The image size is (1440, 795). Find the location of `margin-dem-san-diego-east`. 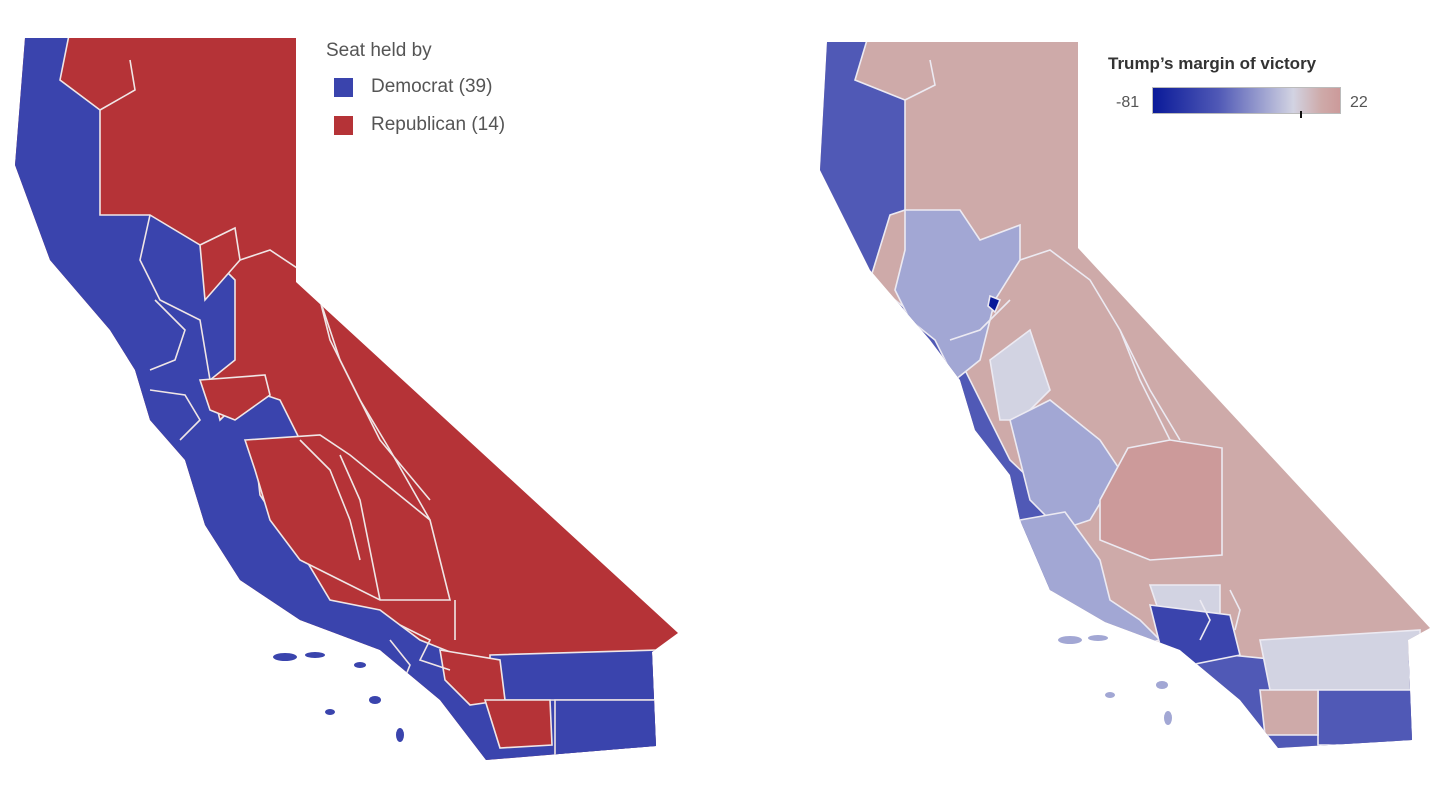

margin-dem-san-diego-east is located at coordinates (1369, 717).